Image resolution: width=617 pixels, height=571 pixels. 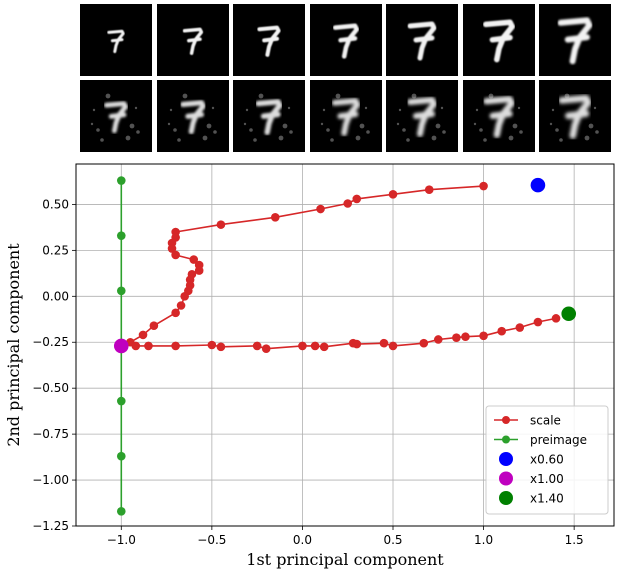 What do you see at coordinates (345, 536) in the screenshot?
I see `x-axis-ticks: −1.0 −0.5 0.0 0.5 1.0 1.5` at bounding box center [345, 536].